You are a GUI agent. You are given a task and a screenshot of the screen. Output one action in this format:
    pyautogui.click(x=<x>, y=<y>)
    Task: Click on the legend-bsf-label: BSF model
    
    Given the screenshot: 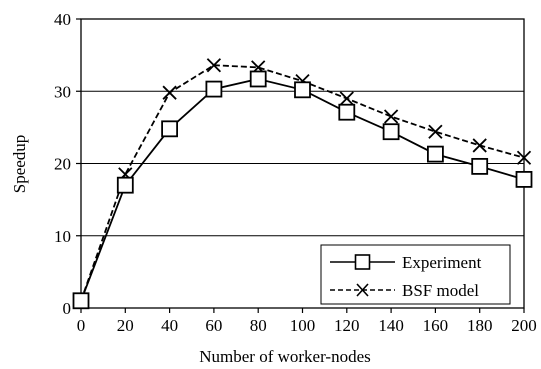 What is the action you would take?
    pyautogui.click(x=440, y=290)
    